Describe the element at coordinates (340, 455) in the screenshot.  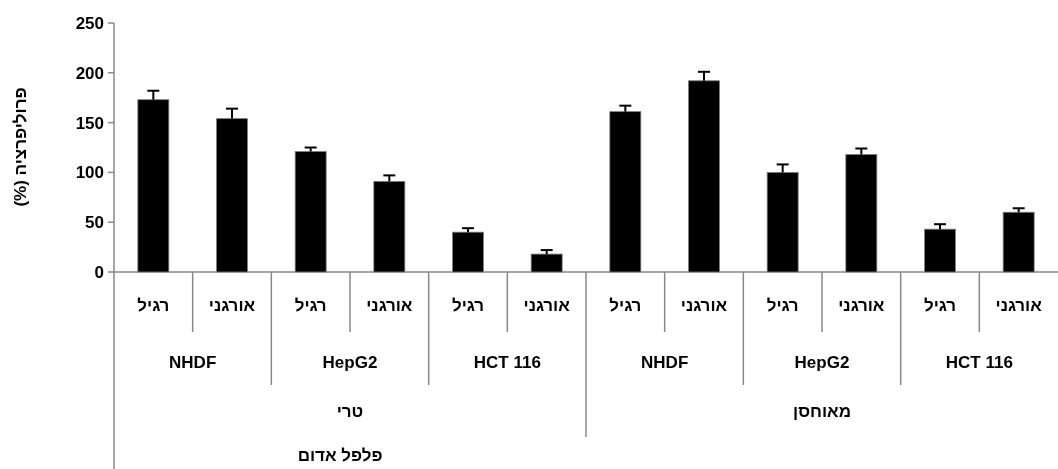
I see `text: פלפל אדום` at that location.